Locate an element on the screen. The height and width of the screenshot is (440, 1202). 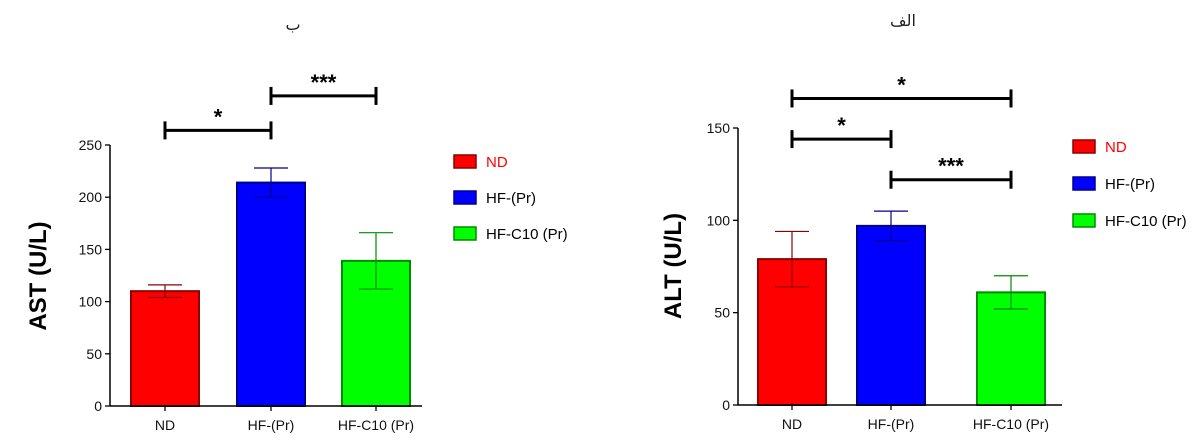
y-axis-title-ast: AST (U/L) is located at coordinates (38, 275).